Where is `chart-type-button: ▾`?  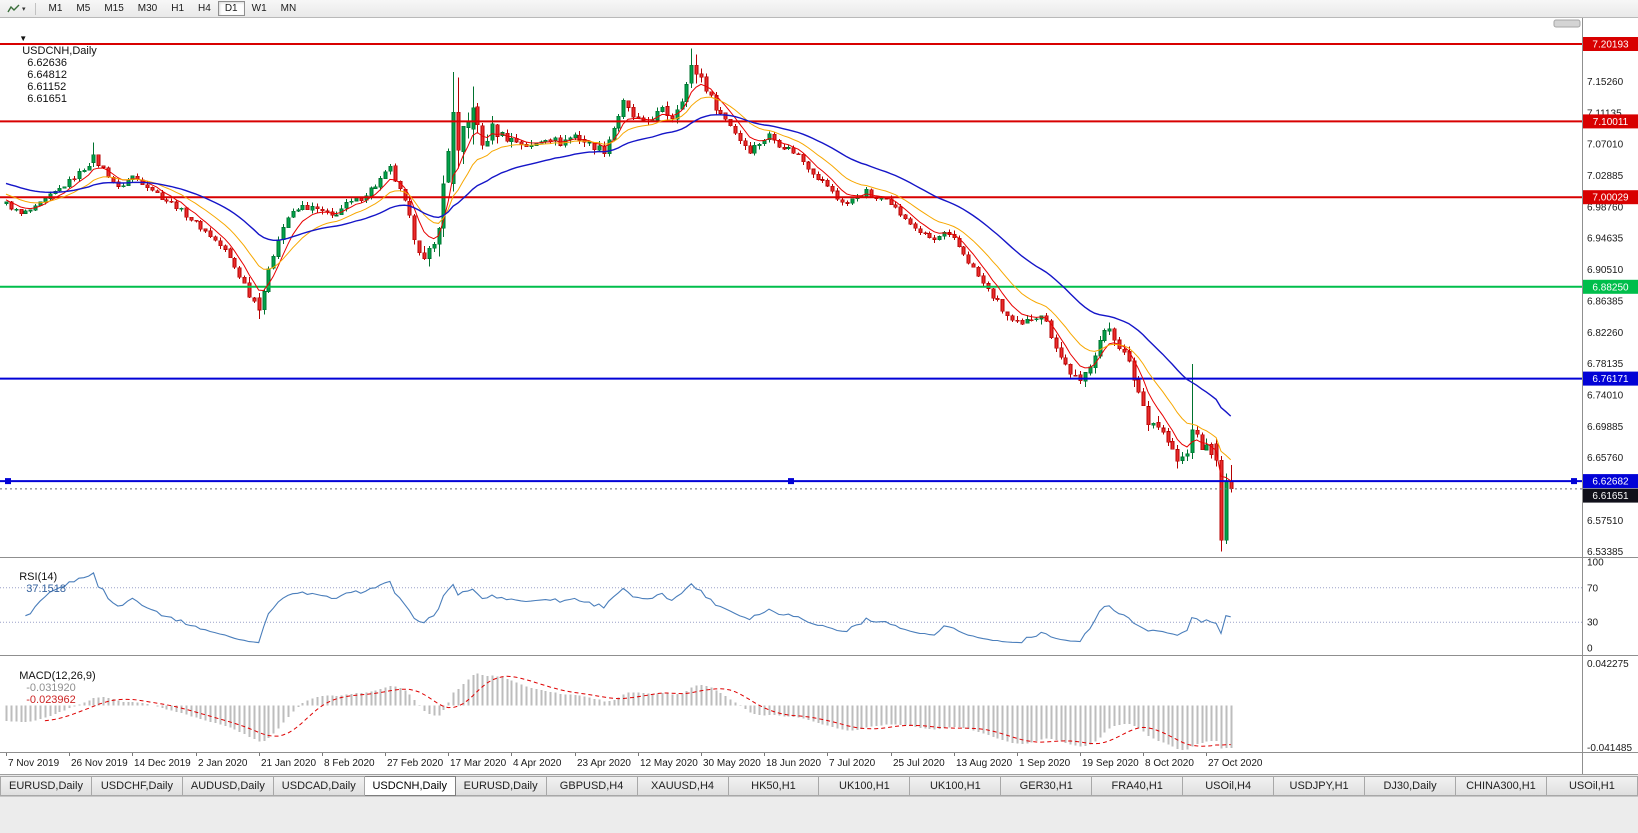 chart-type-button: ▾ is located at coordinates (16, 8).